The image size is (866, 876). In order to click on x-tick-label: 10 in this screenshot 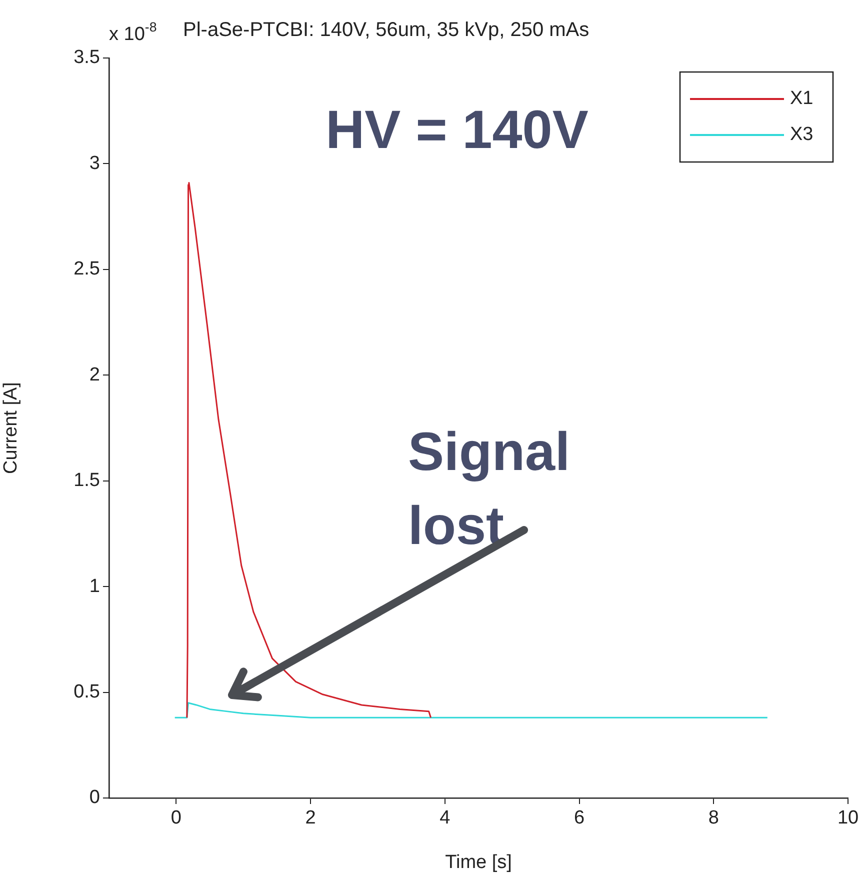, I will do `click(848, 818)`.